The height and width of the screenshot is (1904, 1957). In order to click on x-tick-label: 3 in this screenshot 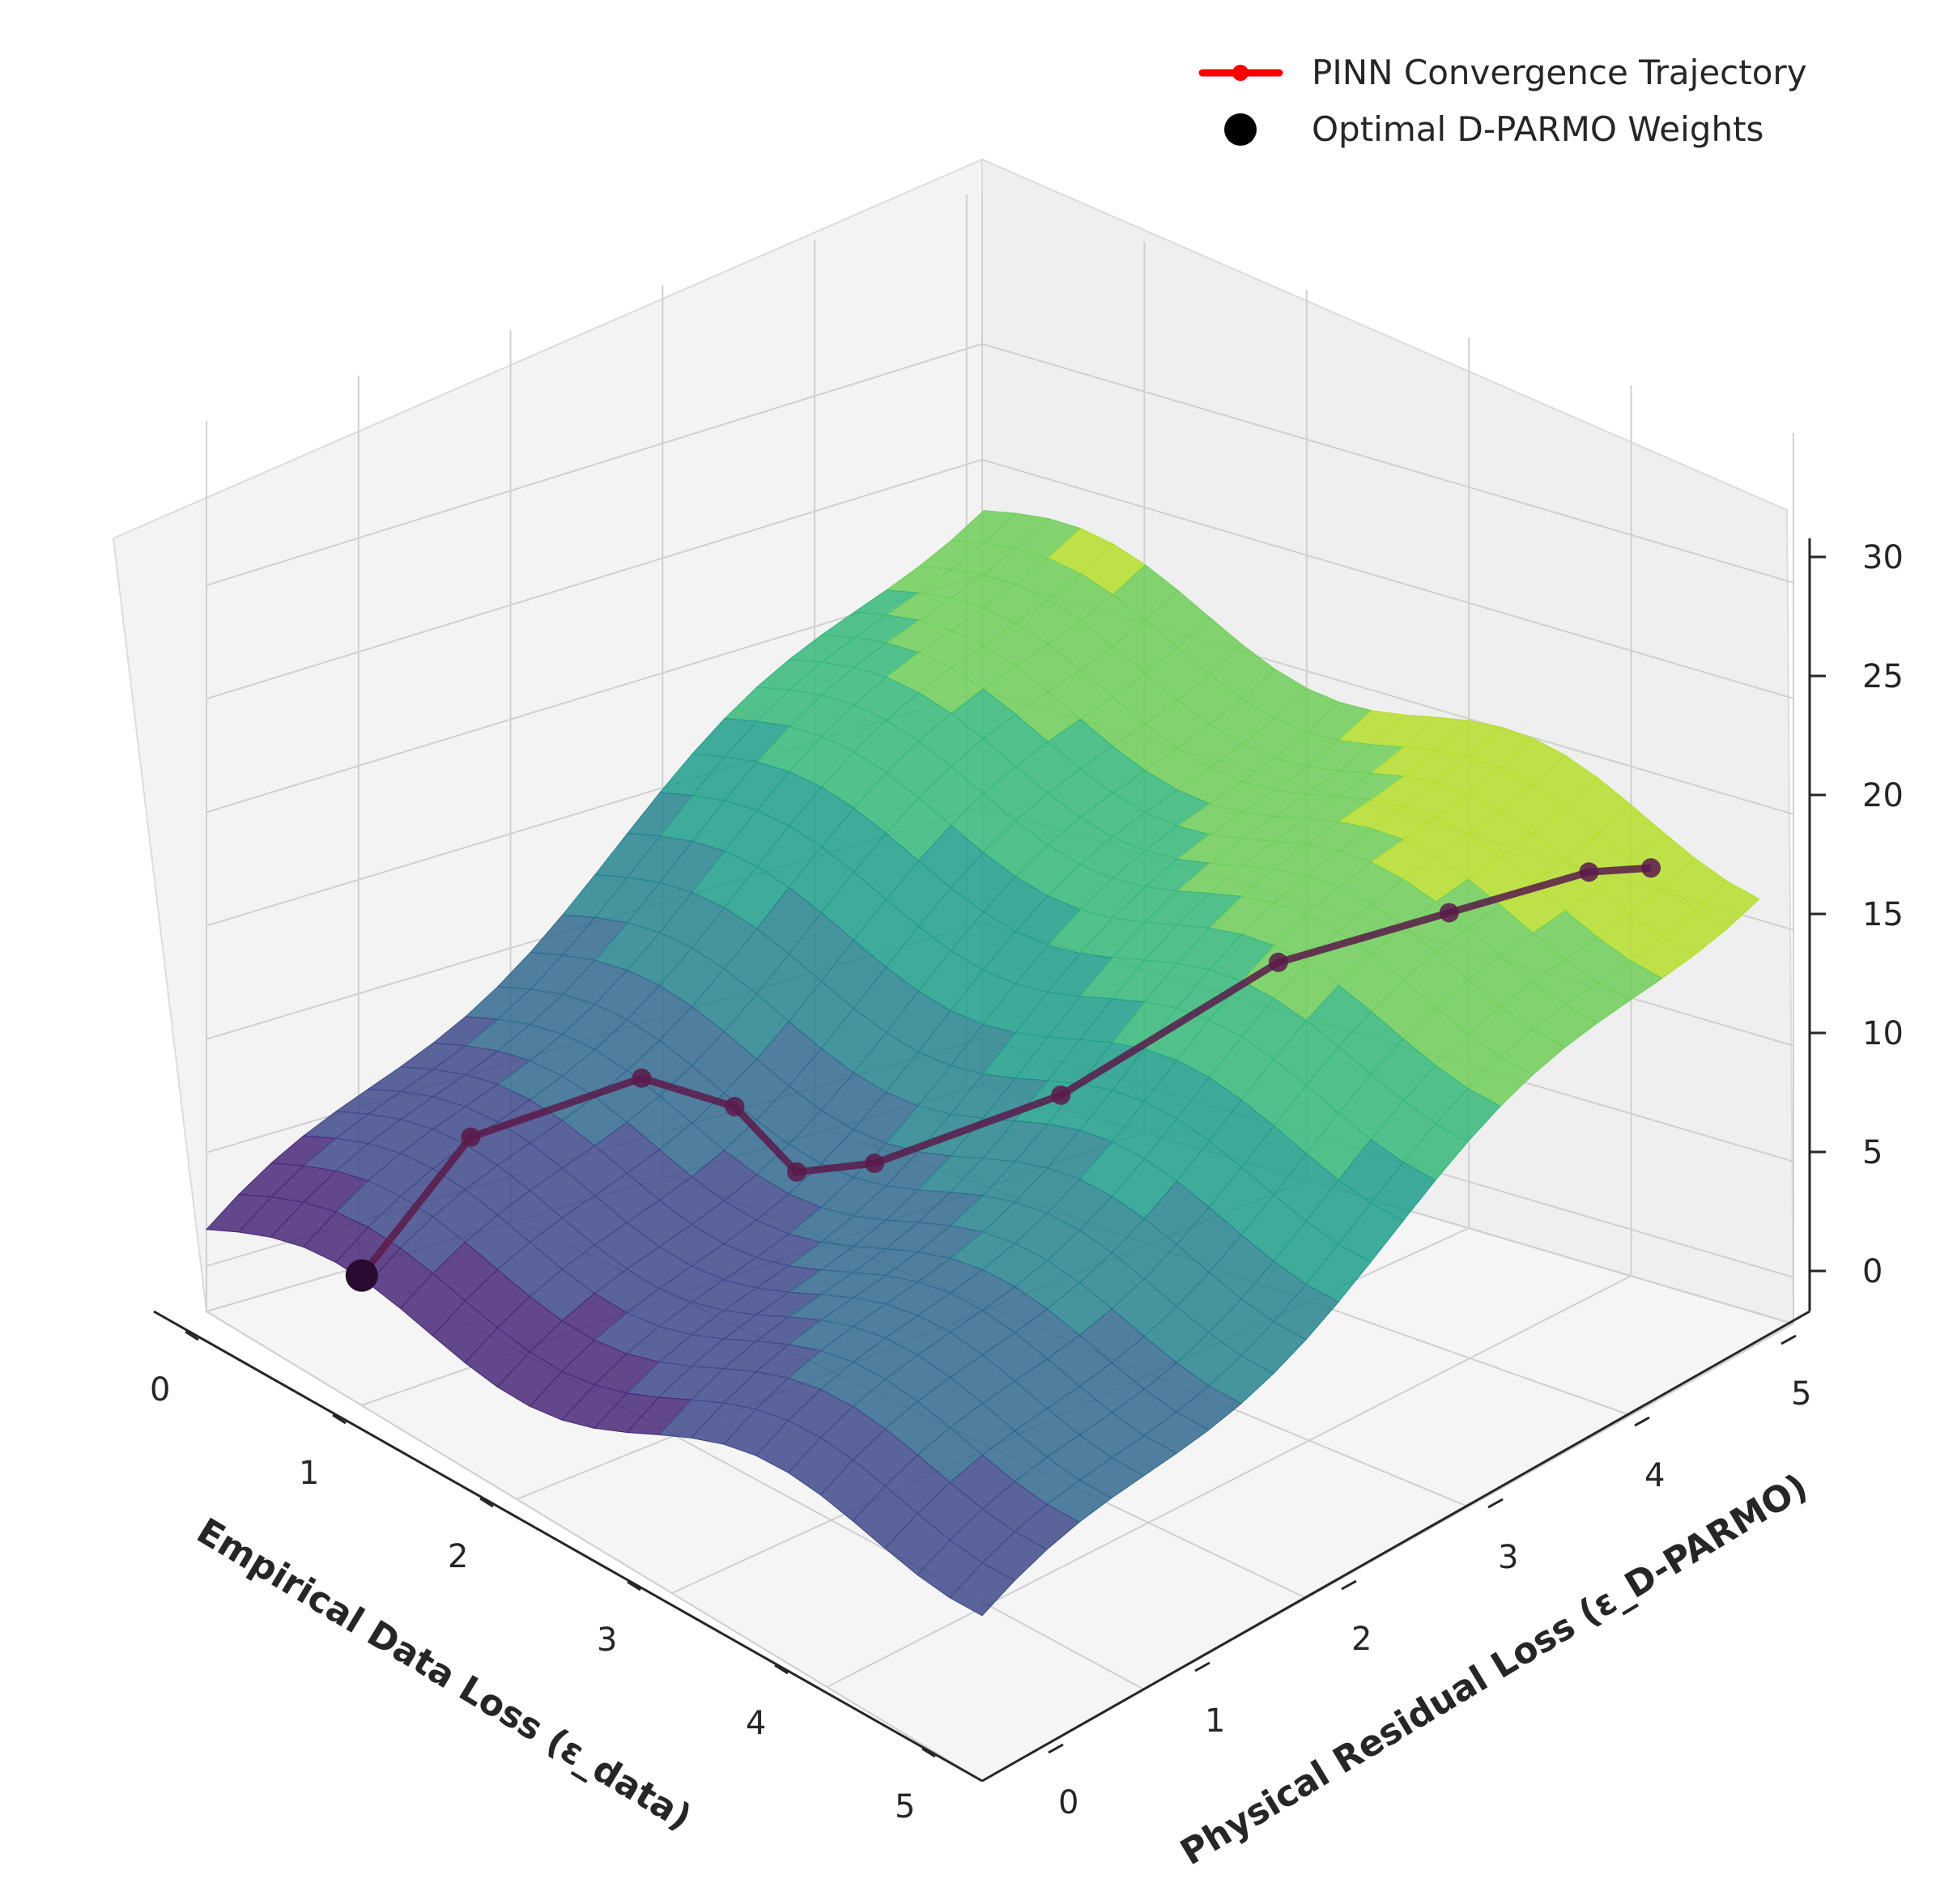, I will do `click(607, 1640)`.